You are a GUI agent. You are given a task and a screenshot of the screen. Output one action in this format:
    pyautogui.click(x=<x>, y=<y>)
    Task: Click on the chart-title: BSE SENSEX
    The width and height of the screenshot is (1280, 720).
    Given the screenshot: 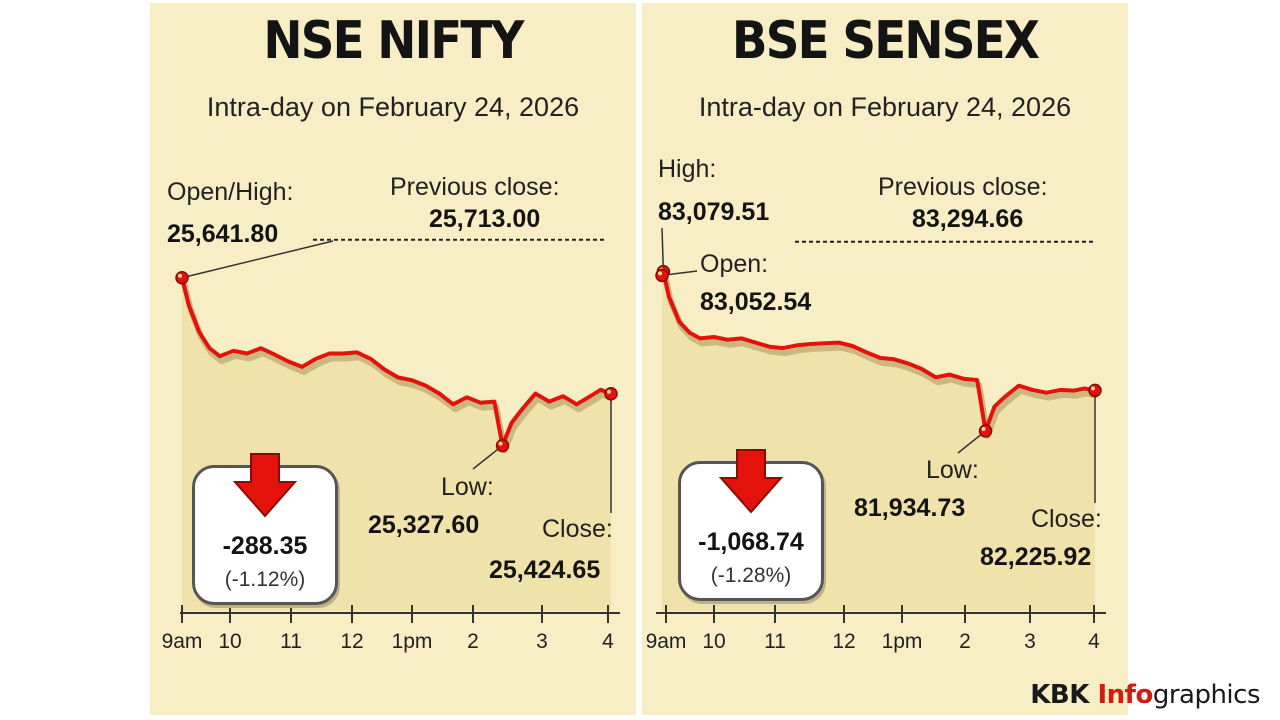 What is the action you would take?
    pyautogui.click(x=885, y=41)
    